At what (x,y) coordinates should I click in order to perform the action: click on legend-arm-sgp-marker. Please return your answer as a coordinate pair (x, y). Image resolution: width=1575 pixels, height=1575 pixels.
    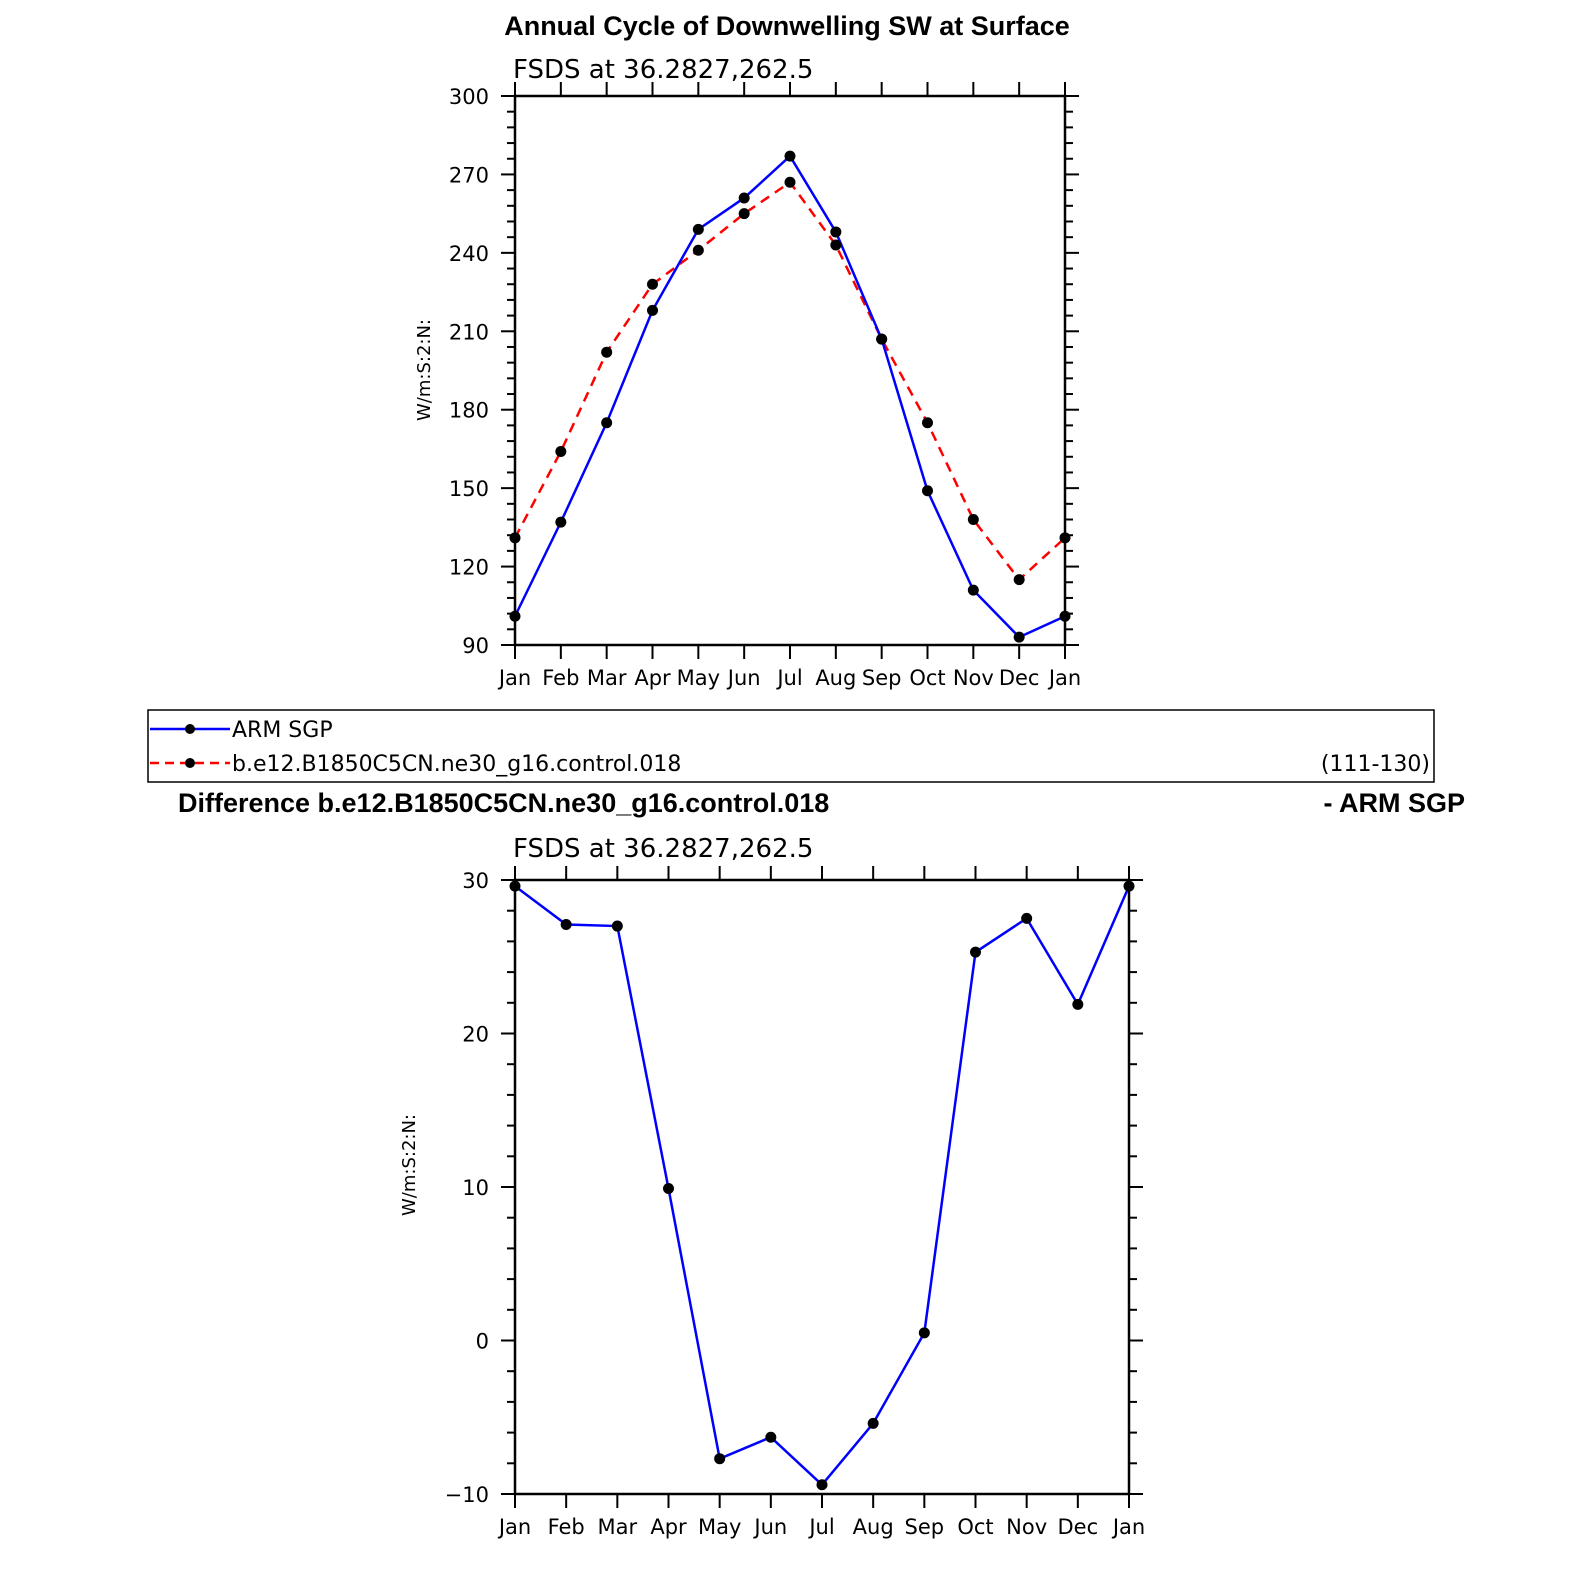
    Looking at the image, I should click on (190, 729).